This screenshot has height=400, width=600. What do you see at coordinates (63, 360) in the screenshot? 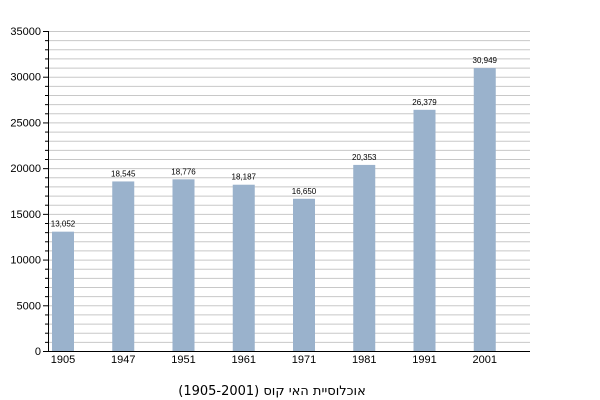
I see `x-tick-label: 1905` at bounding box center [63, 360].